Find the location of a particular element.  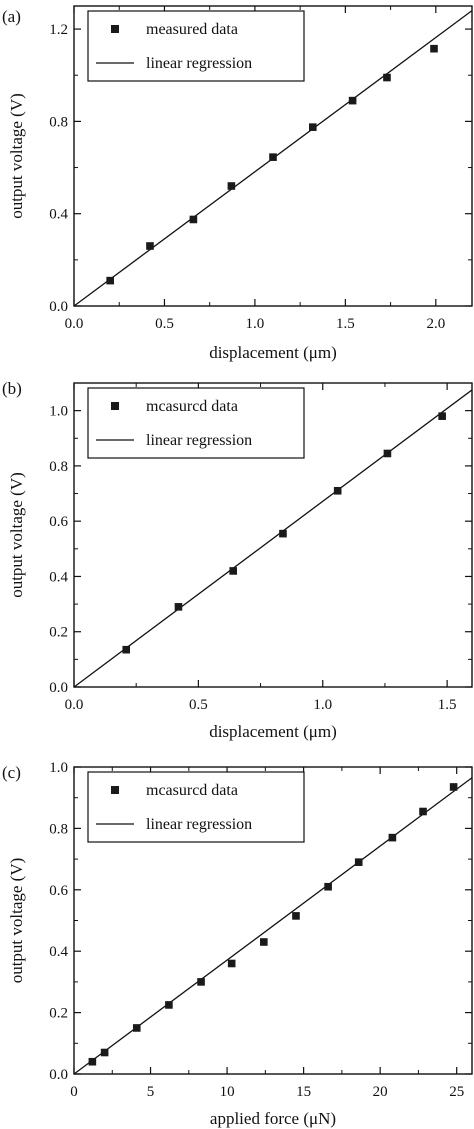

legend-entry-label: measured data is located at coordinates (192, 29).